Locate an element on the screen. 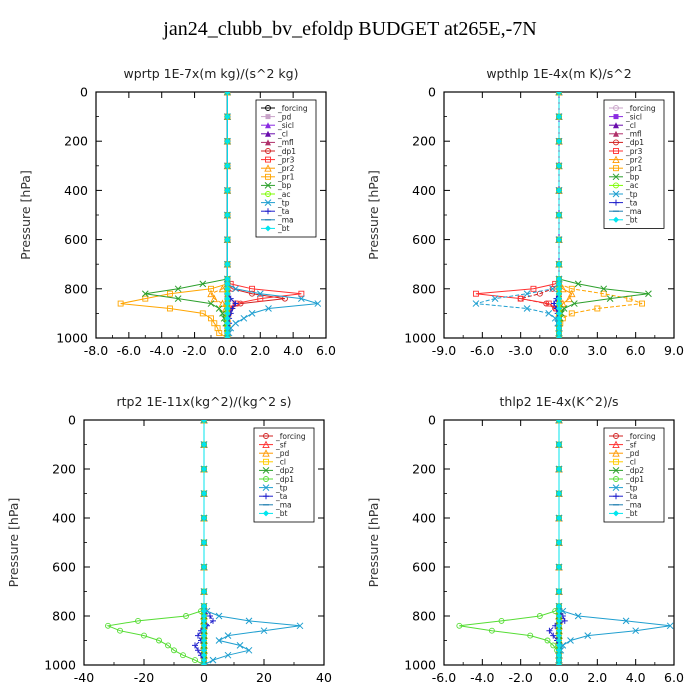 The height and width of the screenshot is (700, 700). x-tick-label: 20 is located at coordinates (264, 677).